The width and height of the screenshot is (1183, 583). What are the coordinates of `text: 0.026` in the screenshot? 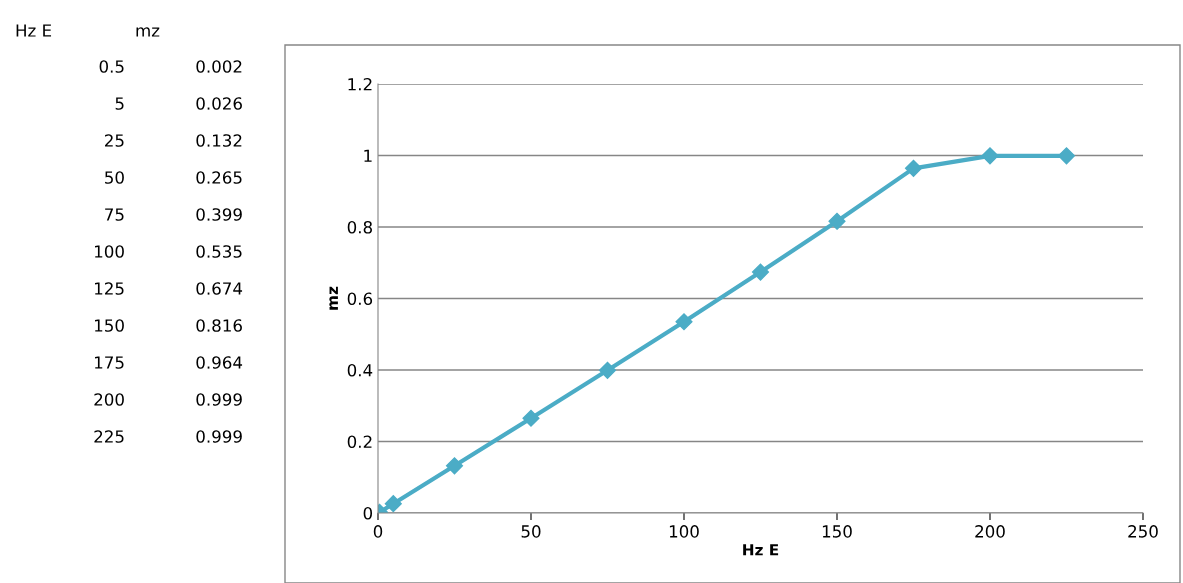 It's located at (219, 103).